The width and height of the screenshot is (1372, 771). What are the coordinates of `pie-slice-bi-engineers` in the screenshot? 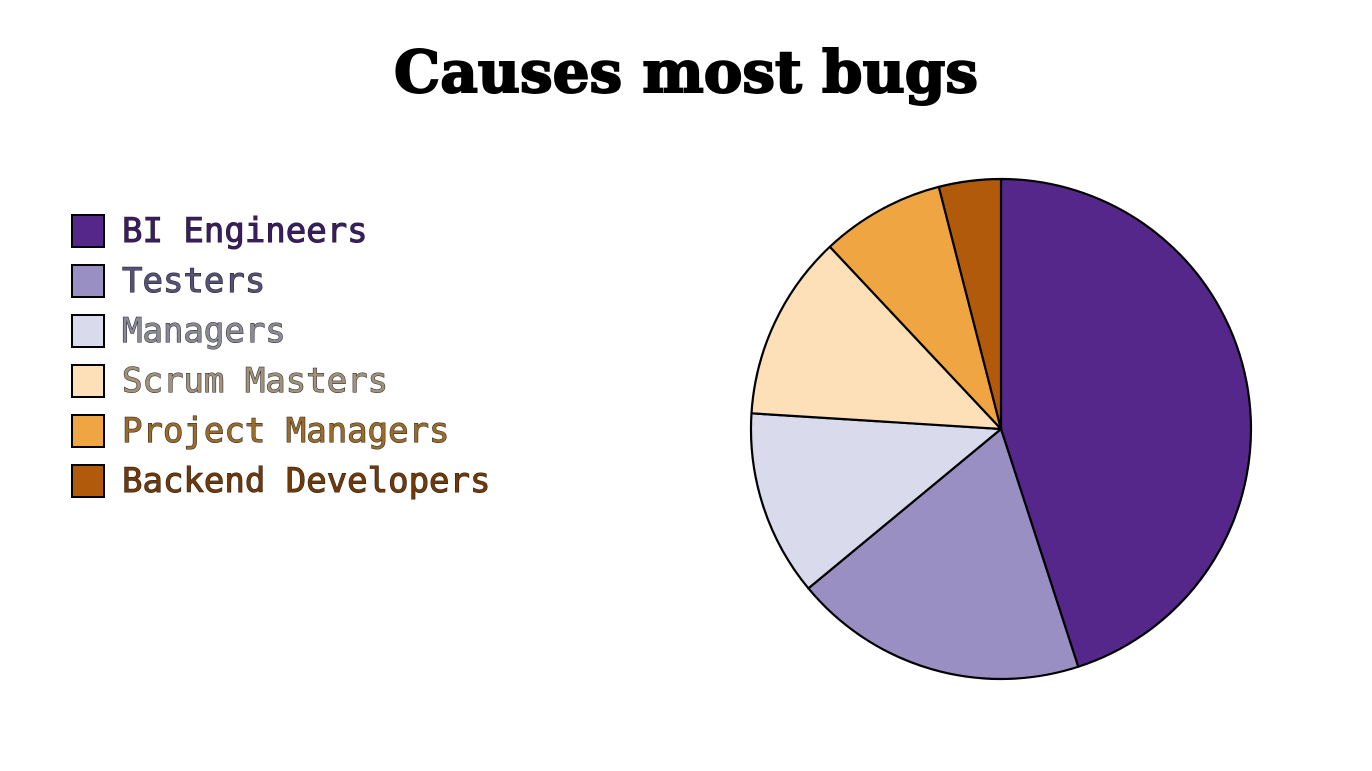 It's located at (1126, 422).